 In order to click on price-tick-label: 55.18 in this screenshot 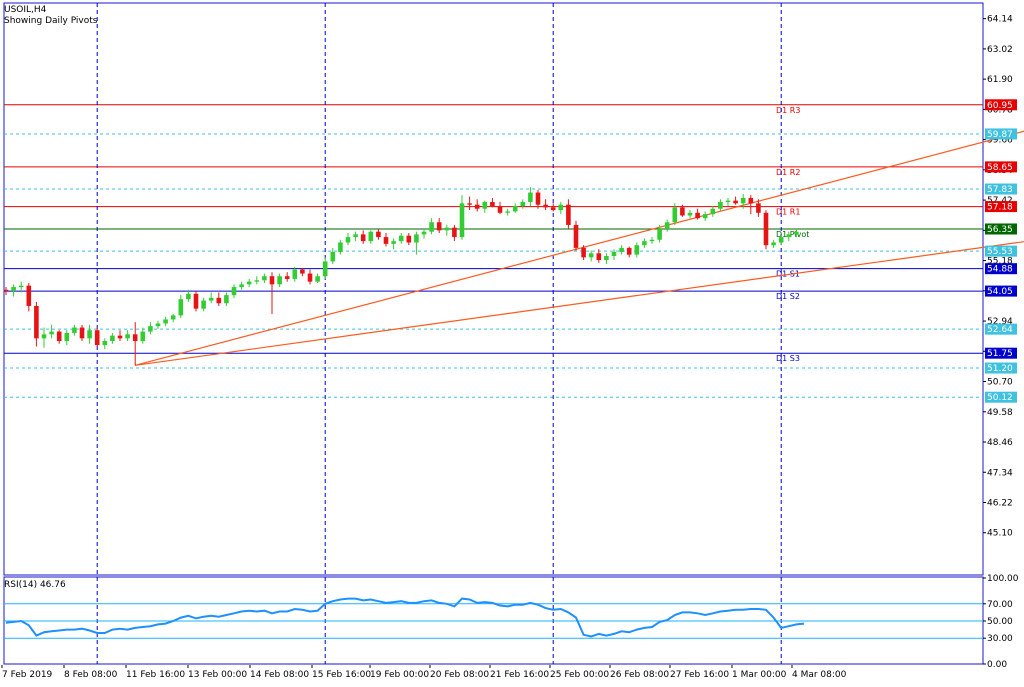, I will do `click(1000, 262)`.